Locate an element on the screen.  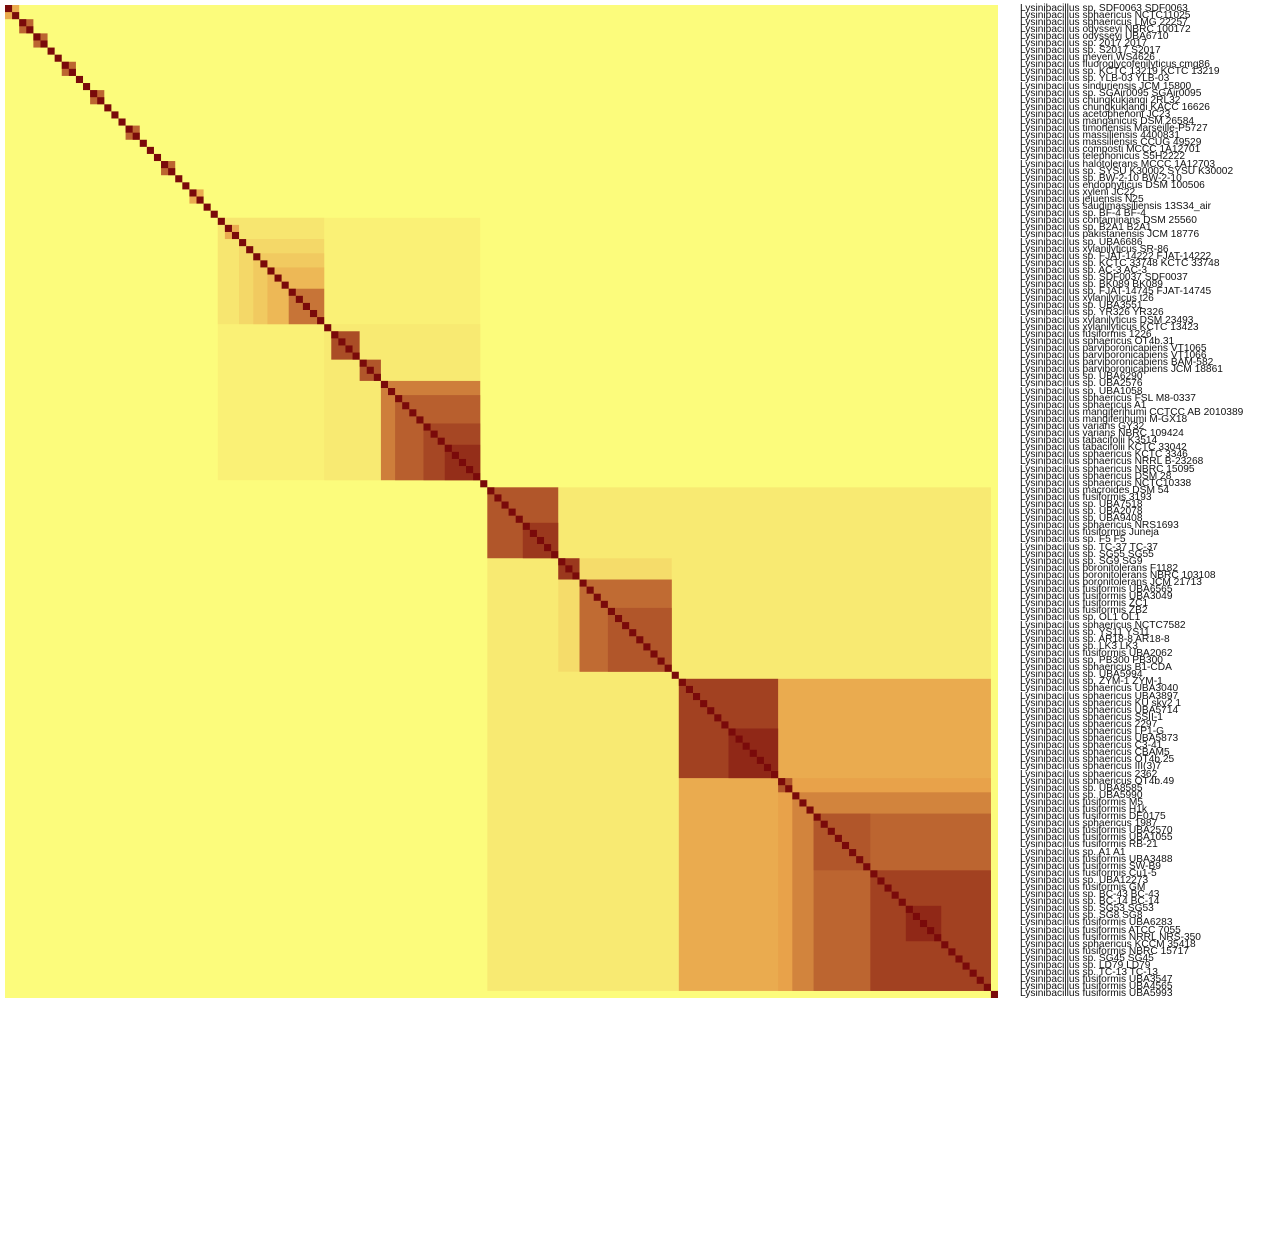
row-label: Lysinibacillus xylanilyticus t26 is located at coordinates (1087, 299).